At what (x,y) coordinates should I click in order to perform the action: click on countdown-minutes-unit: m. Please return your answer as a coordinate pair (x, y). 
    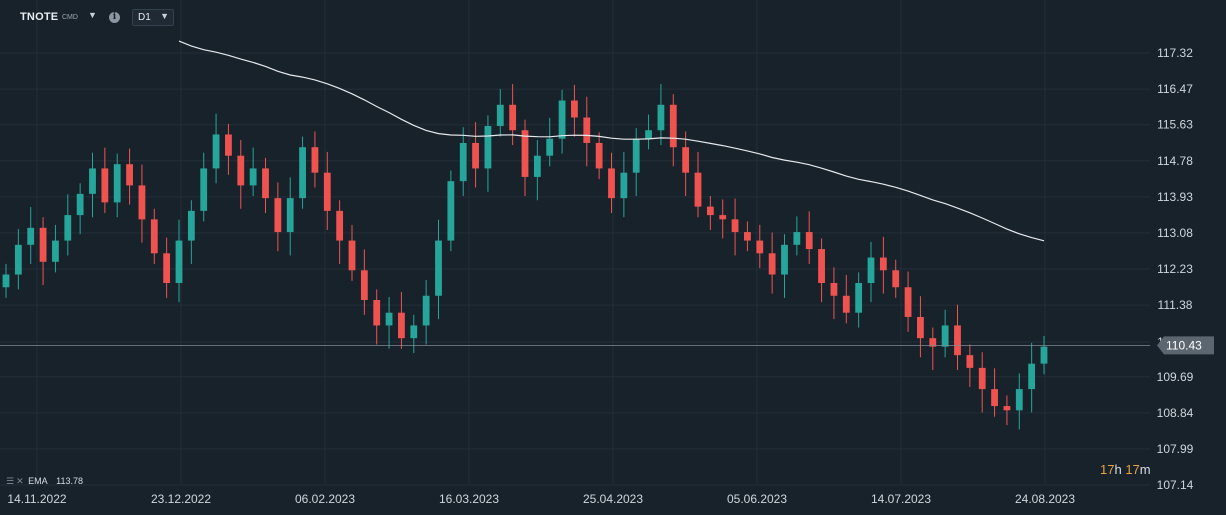
    Looking at the image, I should click on (1145, 469).